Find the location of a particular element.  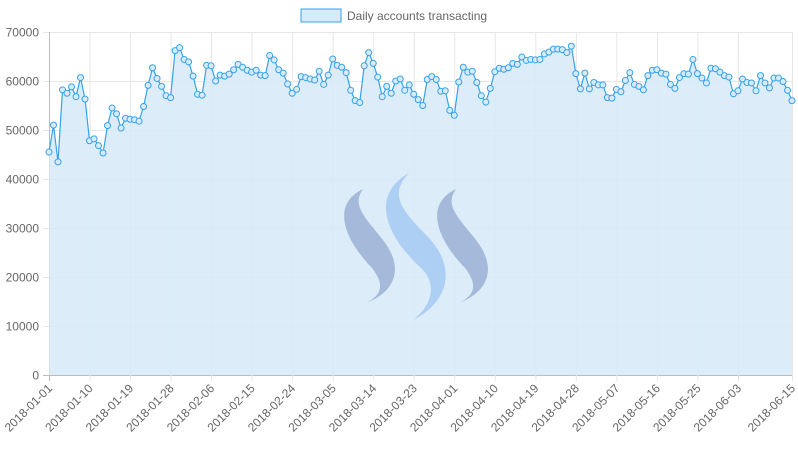

y-axis: 0 10000 20000 30000 40000 50000 60000 70000 is located at coordinates (23, 204).